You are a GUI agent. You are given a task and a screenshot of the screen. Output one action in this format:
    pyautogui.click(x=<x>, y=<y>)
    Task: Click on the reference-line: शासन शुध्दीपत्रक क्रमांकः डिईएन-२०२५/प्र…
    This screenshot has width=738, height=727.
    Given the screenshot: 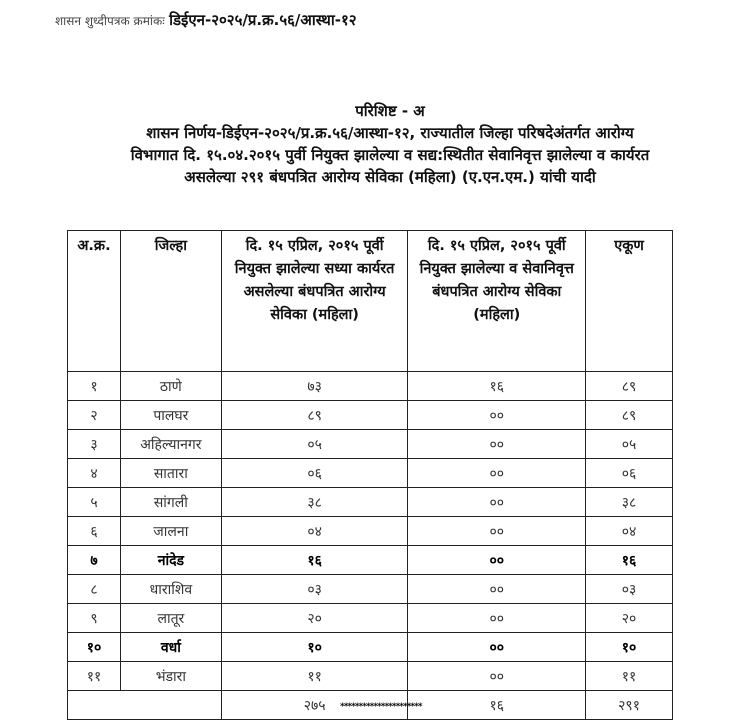 What is the action you would take?
    pyautogui.click(x=206, y=20)
    